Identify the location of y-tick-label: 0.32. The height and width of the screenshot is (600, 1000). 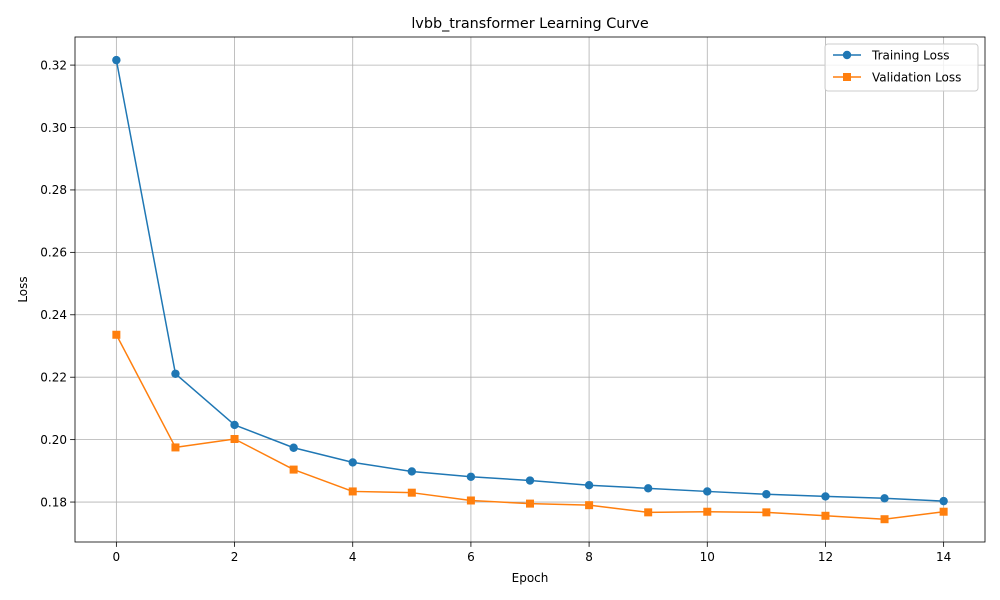
(53, 65).